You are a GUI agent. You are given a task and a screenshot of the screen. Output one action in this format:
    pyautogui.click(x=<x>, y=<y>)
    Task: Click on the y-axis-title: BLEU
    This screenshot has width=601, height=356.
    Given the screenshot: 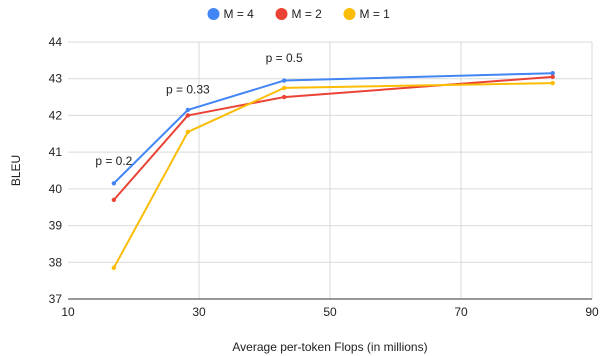 What is the action you would take?
    pyautogui.click(x=16, y=170)
    